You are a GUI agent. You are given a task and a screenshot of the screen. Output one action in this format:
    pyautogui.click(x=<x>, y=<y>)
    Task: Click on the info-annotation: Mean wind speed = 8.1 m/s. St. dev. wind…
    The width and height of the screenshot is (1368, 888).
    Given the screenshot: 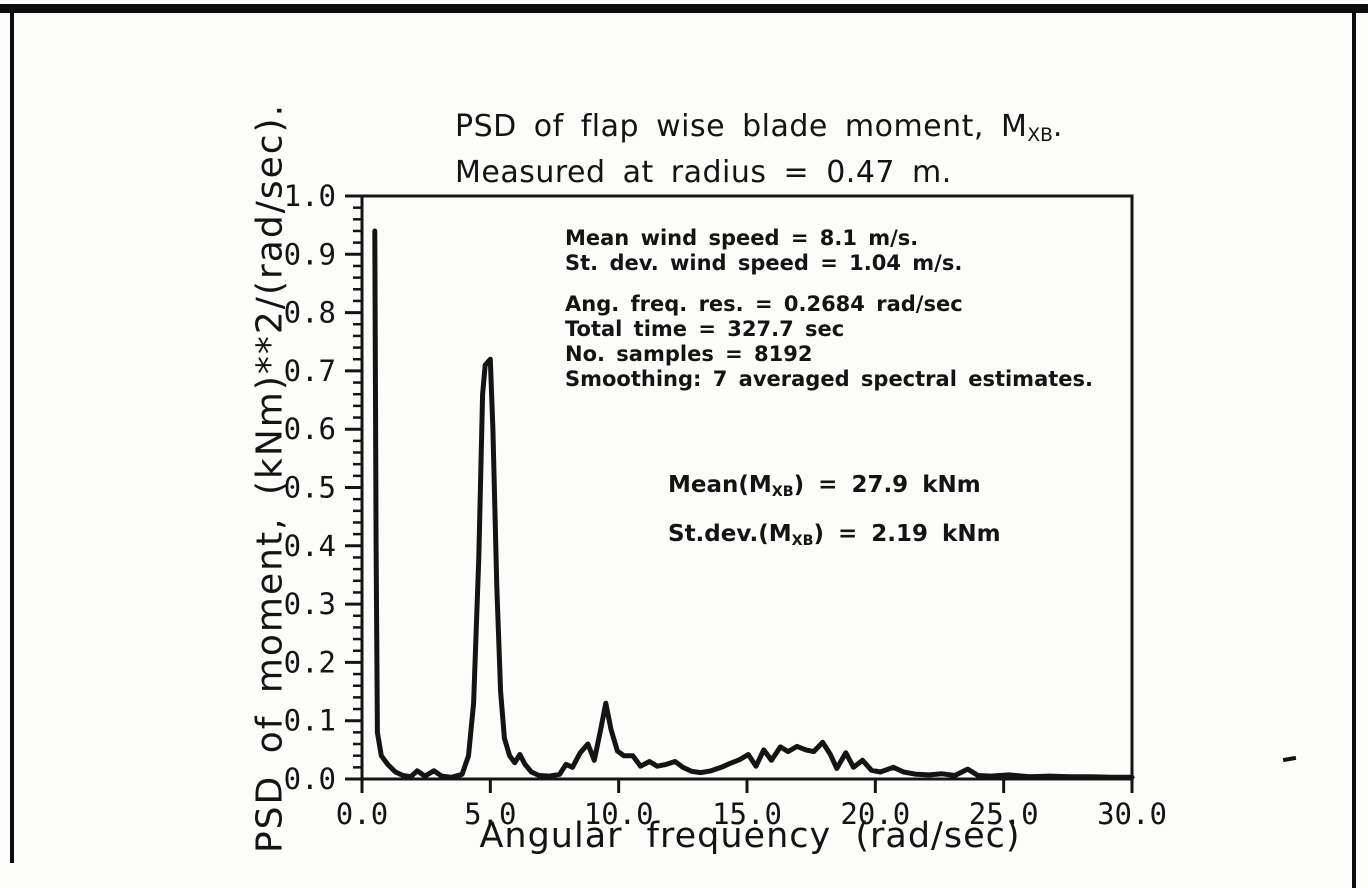 What is the action you would take?
    pyautogui.click(x=829, y=309)
    